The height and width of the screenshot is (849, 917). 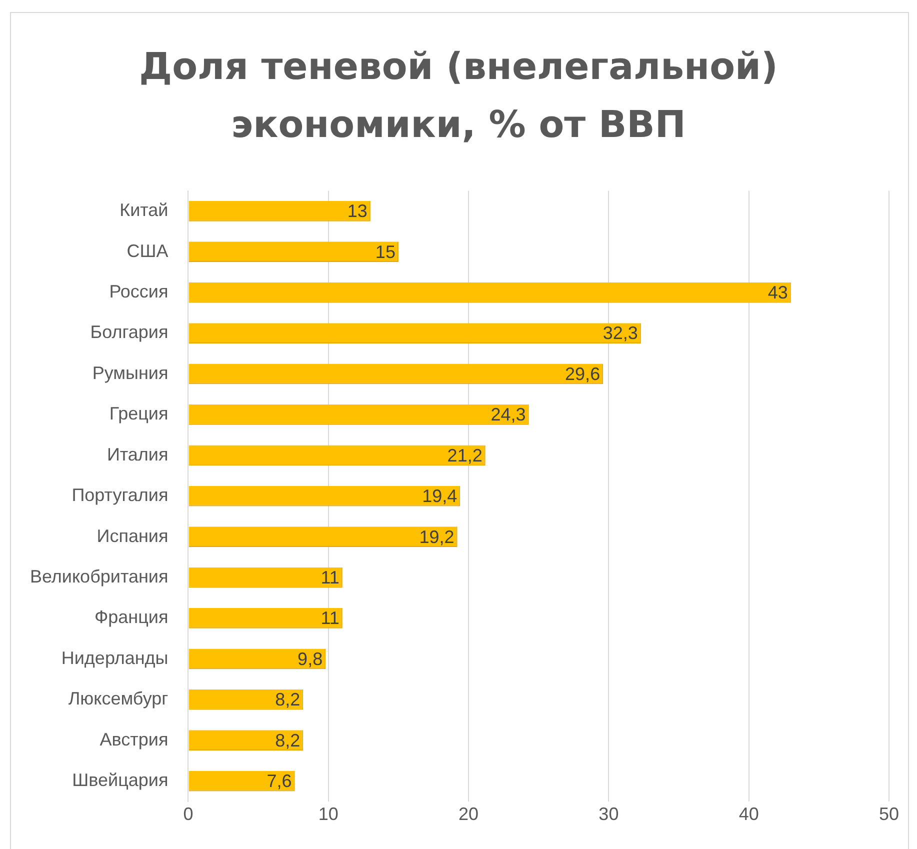 What do you see at coordinates (120, 495) in the screenshot?
I see `y-tick-label: Португалия` at bounding box center [120, 495].